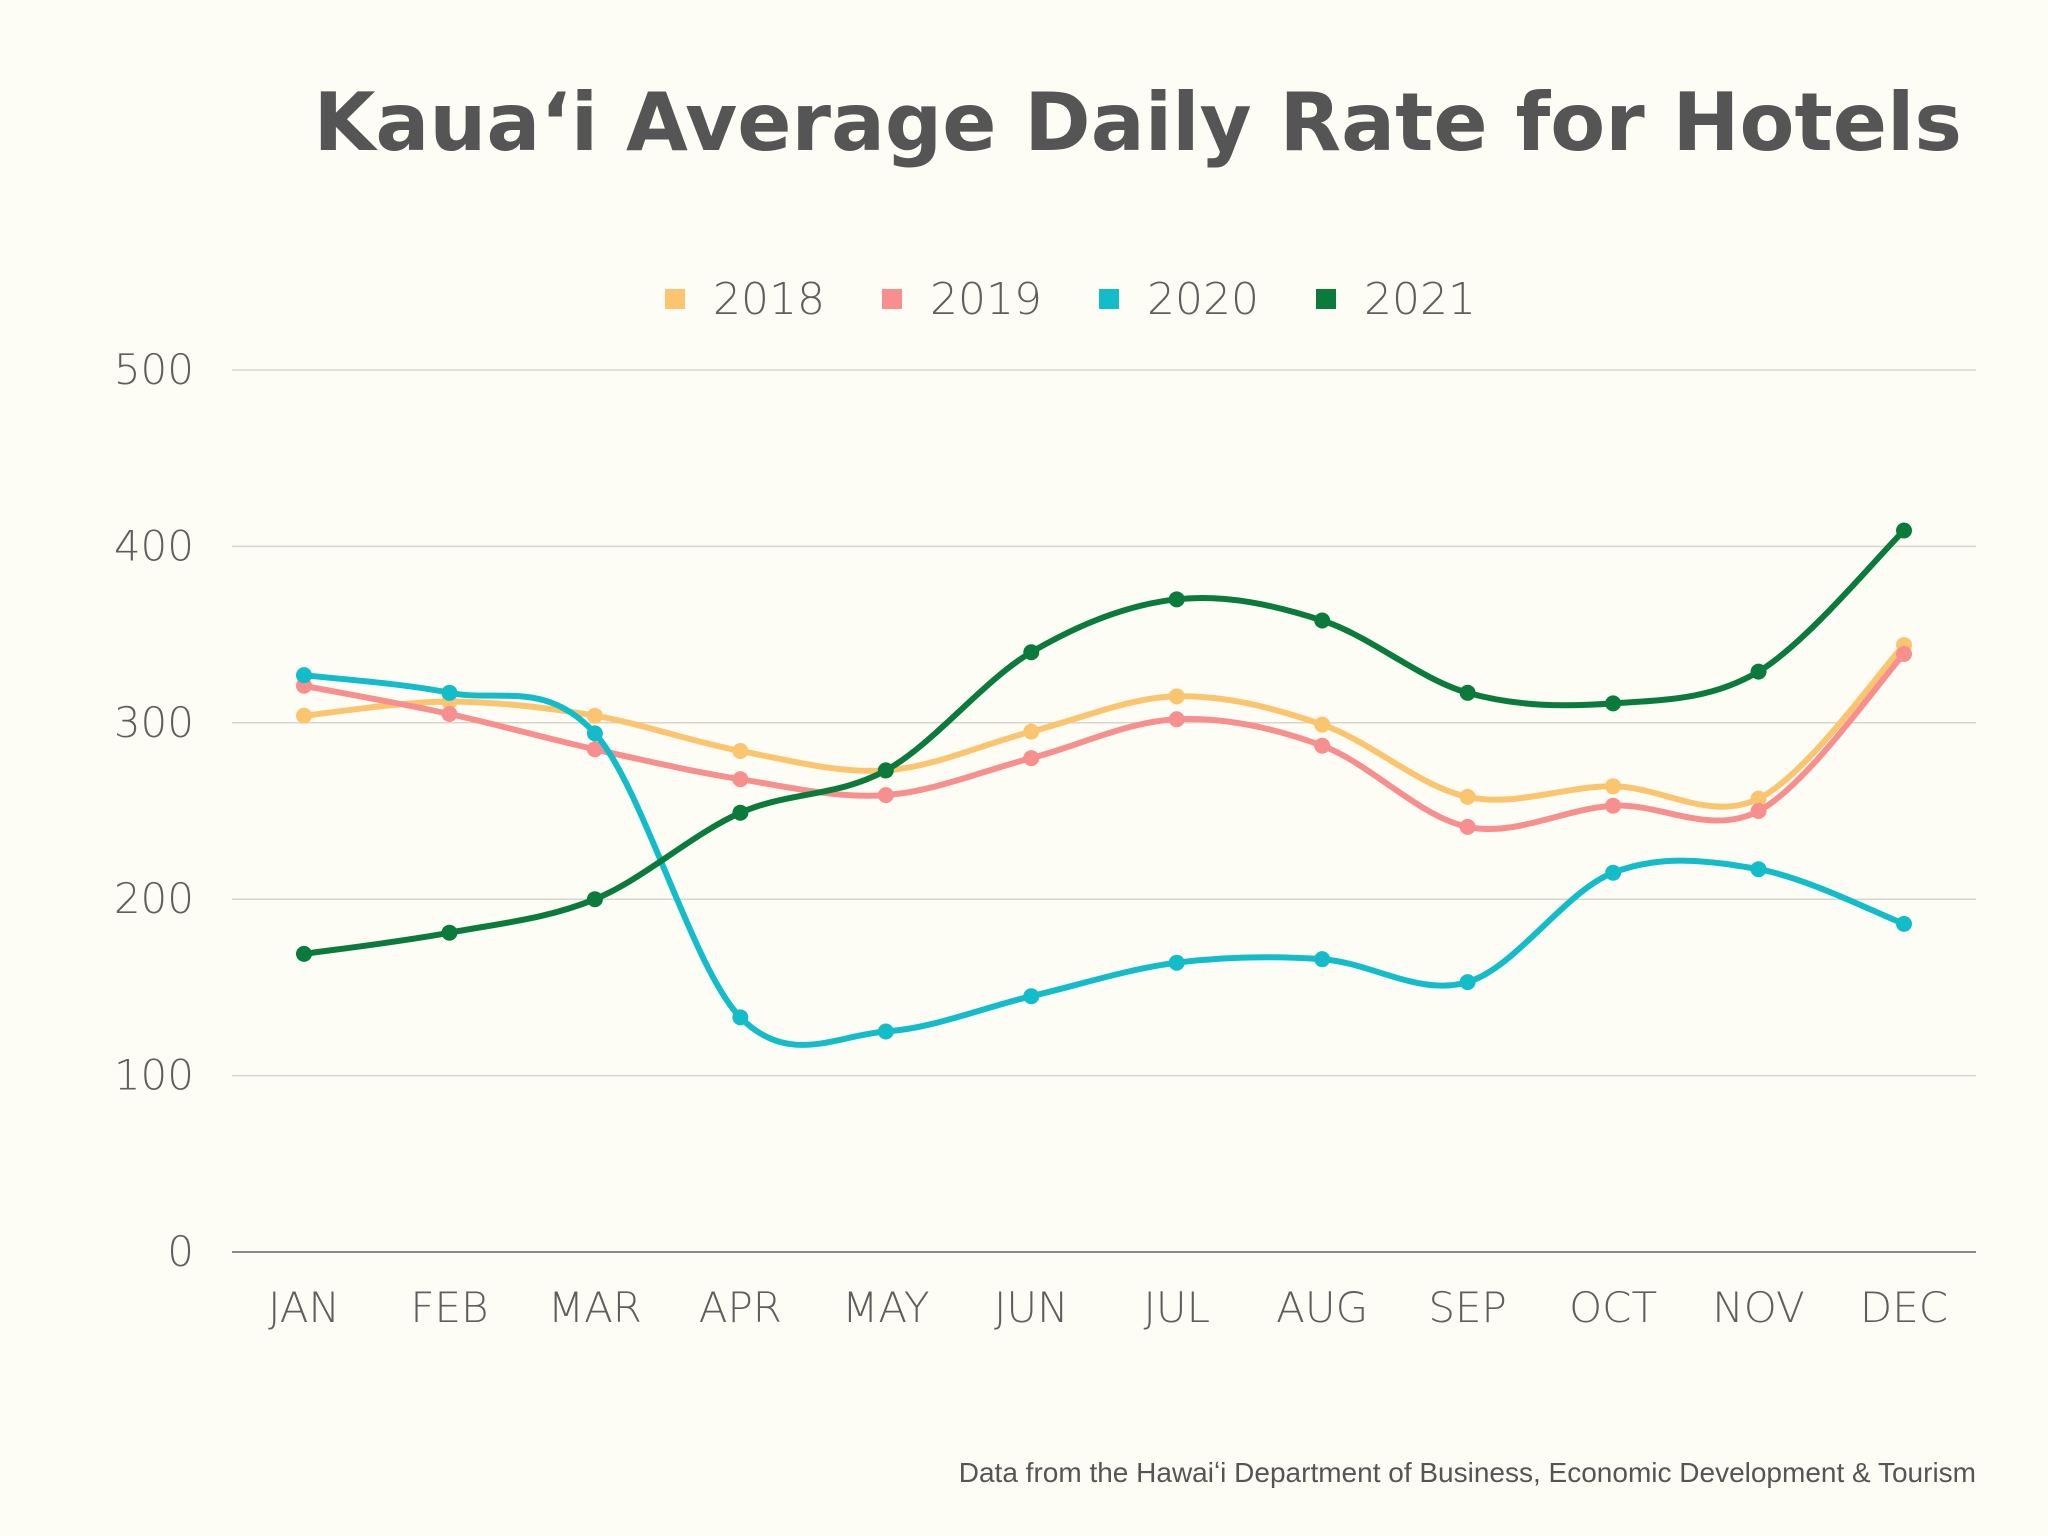 The image size is (2048, 1536). I want to click on y-tick-label: 200, so click(154, 898).